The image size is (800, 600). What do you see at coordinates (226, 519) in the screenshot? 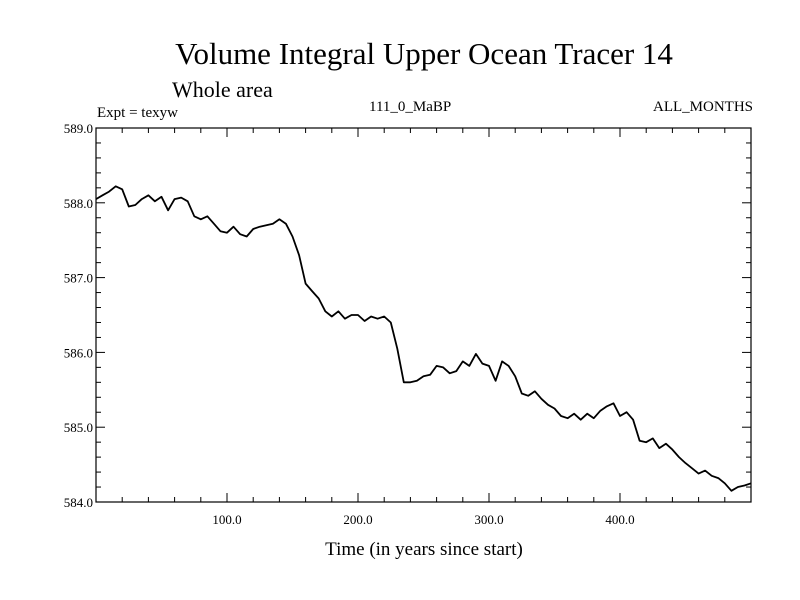
I see `x-tick-label: 100.0` at bounding box center [226, 519].